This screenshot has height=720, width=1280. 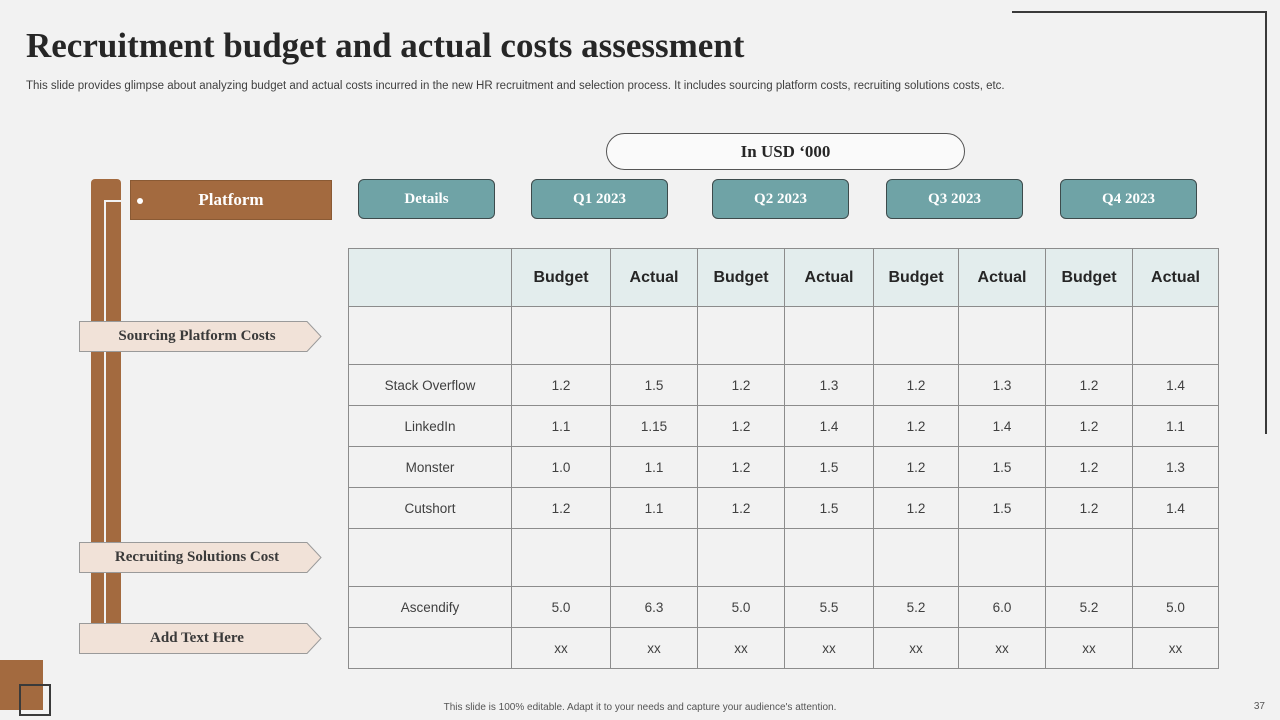 What do you see at coordinates (780, 199) in the screenshot?
I see `quarter-header-q2: Q2 2023` at bounding box center [780, 199].